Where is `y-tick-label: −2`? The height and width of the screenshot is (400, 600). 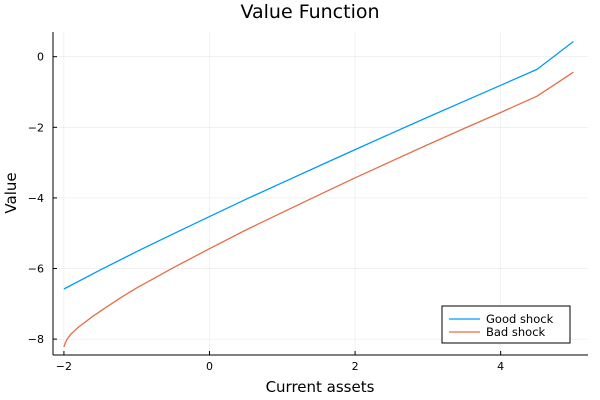 y-tick-label: −2 is located at coordinates (36, 127).